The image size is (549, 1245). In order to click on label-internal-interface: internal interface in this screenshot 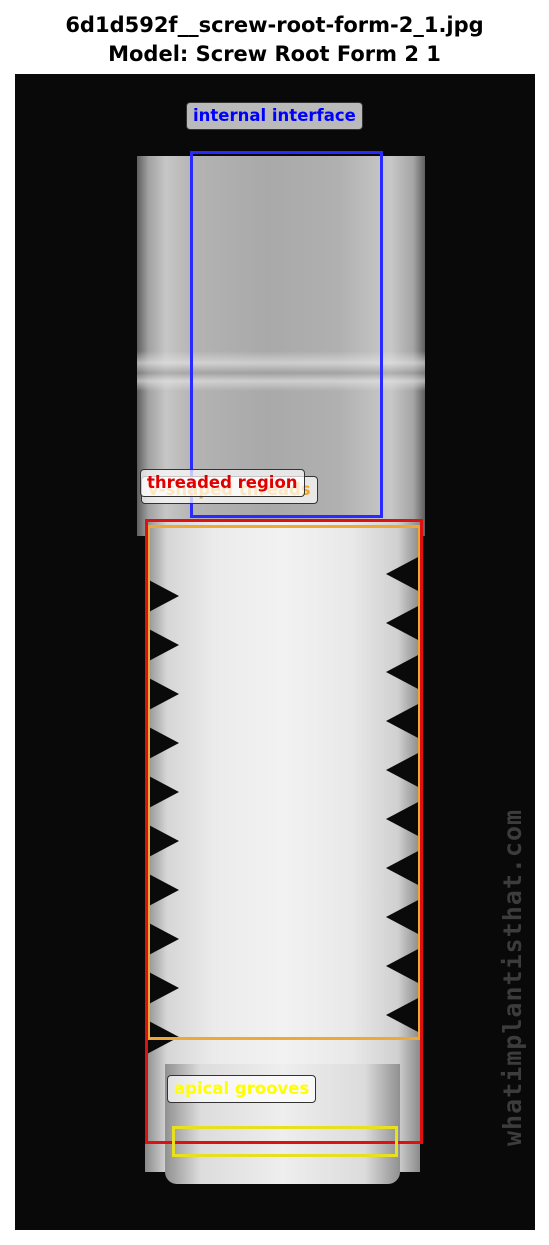, I will do `click(274, 116)`.